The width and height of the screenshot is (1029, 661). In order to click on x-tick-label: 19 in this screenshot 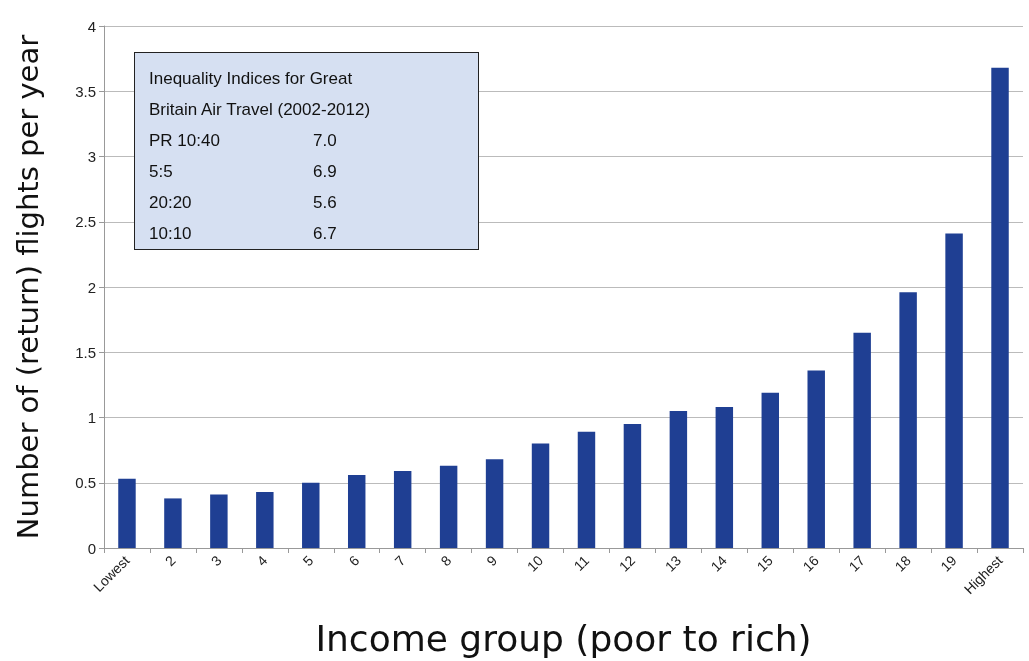, I will do `click(948, 563)`.